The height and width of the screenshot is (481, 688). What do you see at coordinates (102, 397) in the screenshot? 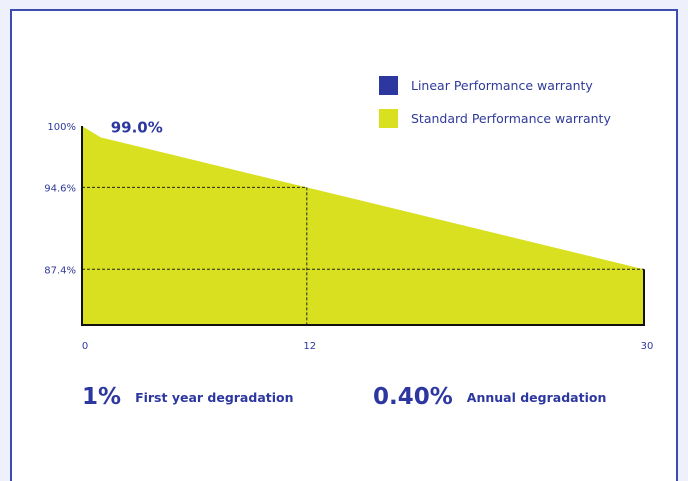
I see `stat-first-year-value: 1%` at bounding box center [102, 397].